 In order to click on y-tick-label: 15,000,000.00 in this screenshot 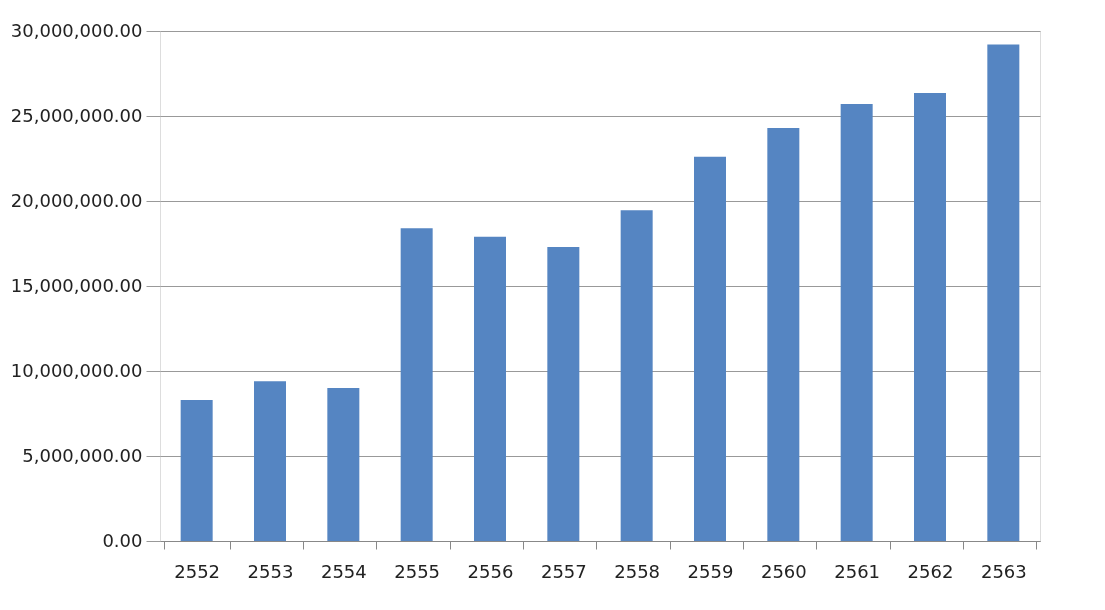, I will do `click(76, 285)`.